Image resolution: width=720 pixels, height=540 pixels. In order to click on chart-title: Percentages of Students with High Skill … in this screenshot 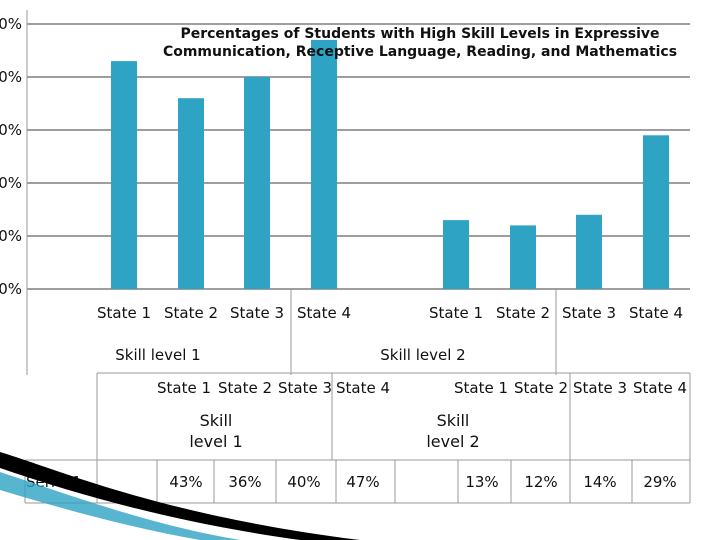, I will do `click(420, 43)`.